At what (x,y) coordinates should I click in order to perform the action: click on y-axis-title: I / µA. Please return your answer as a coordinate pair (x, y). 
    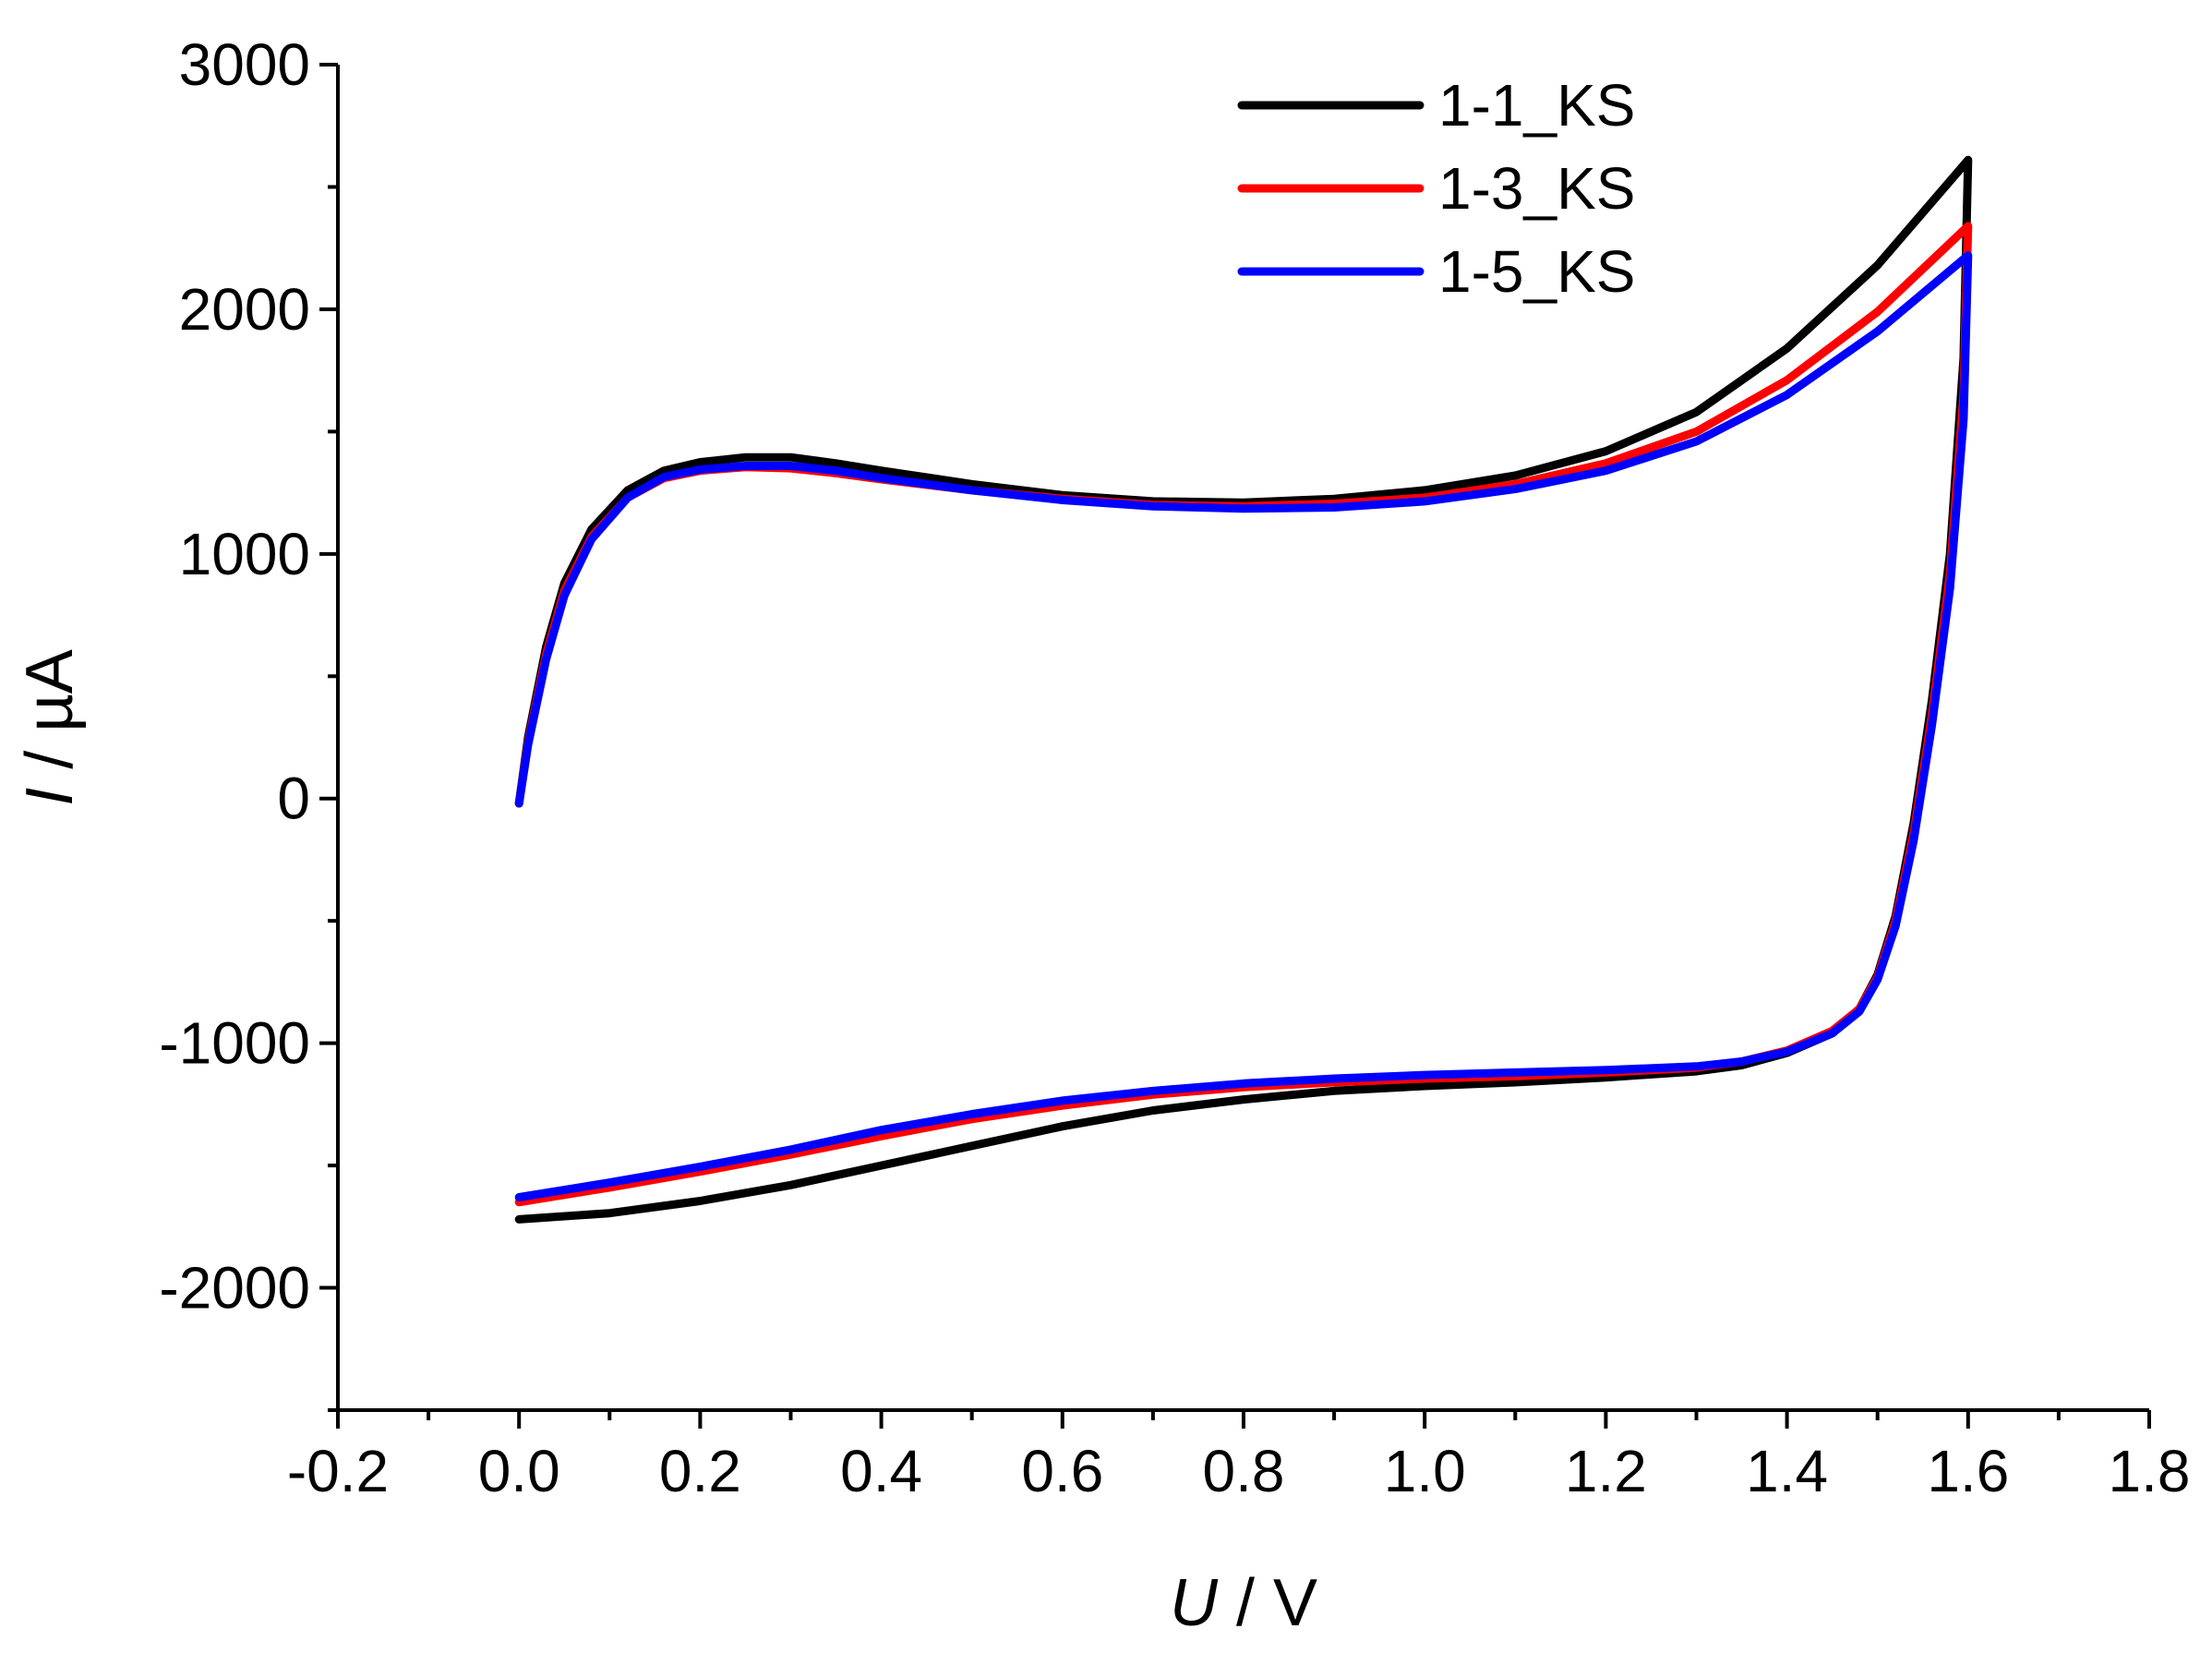
    Looking at the image, I should click on (50, 727).